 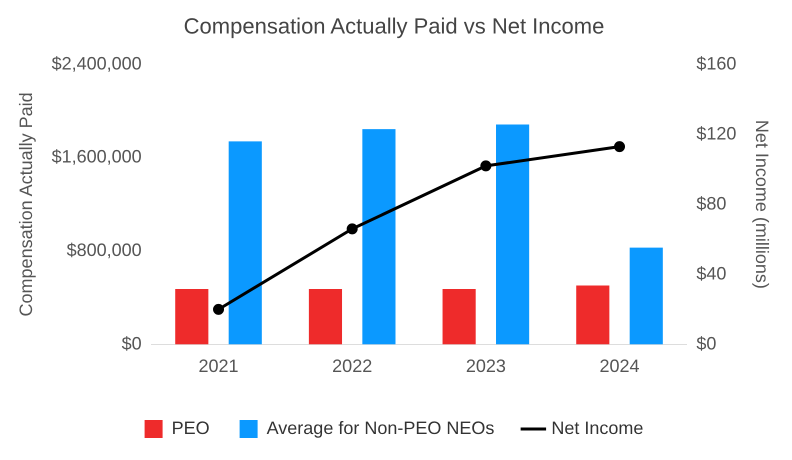 I want to click on x-tick-label: 2022, so click(x=352, y=366).